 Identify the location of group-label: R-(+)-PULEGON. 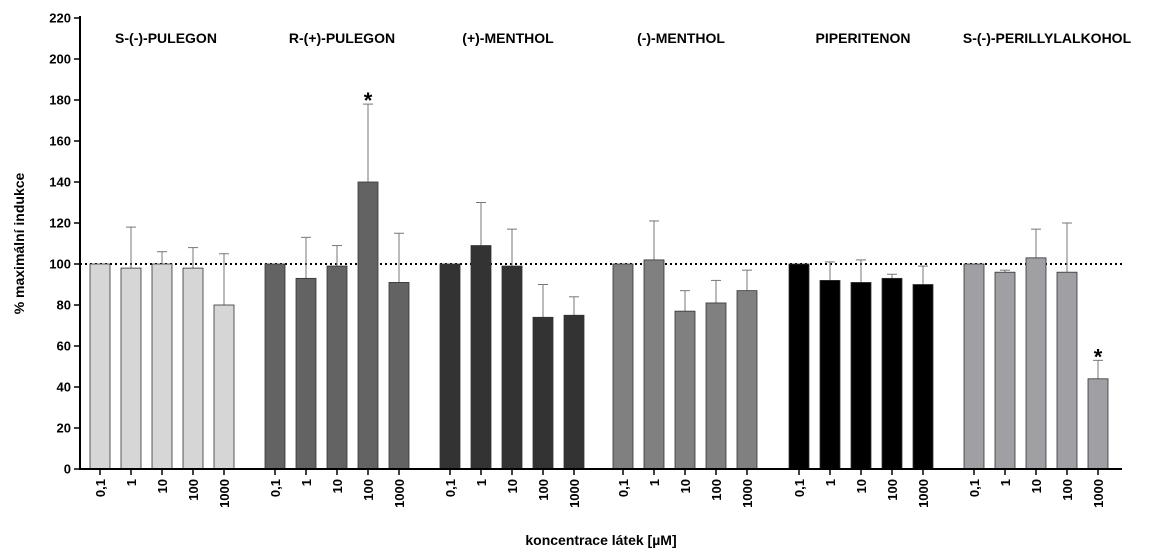
(342, 38).